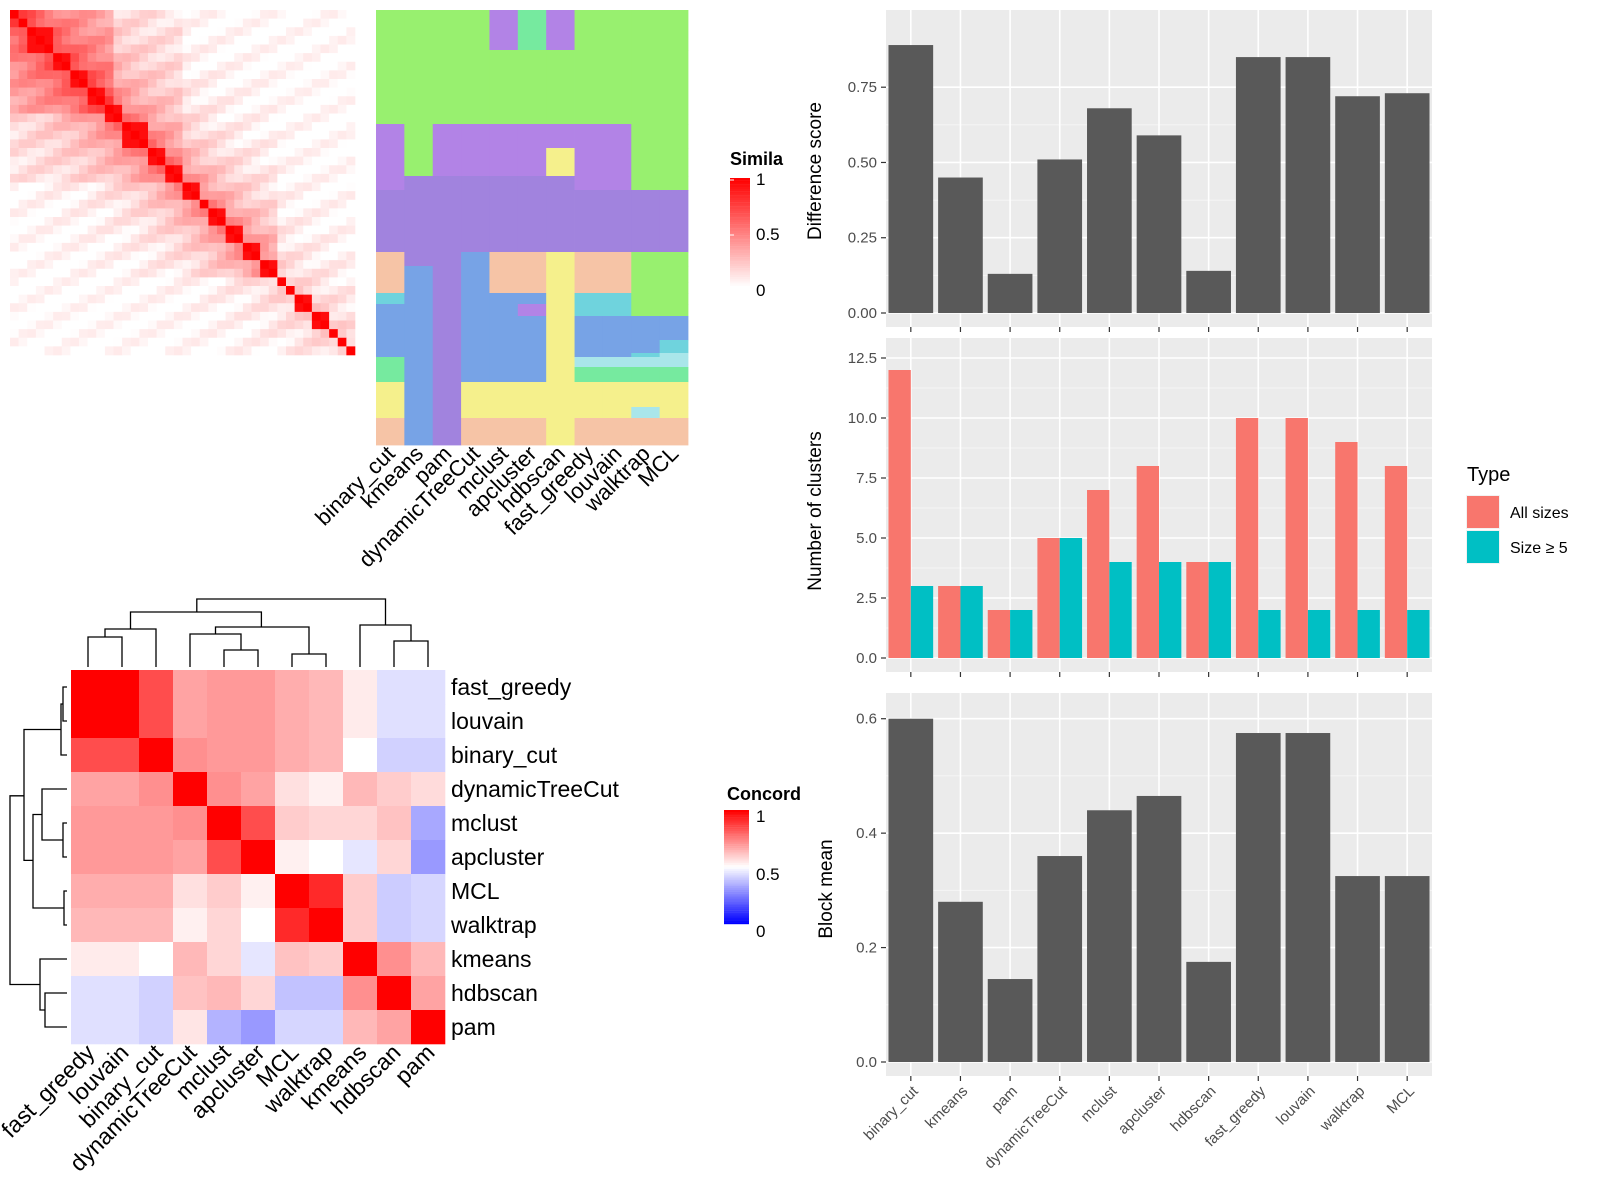 The height and width of the screenshot is (1200, 1600). What do you see at coordinates (736, 866) in the screenshot?
I see `concordance-legend-gradient-step` at bounding box center [736, 866].